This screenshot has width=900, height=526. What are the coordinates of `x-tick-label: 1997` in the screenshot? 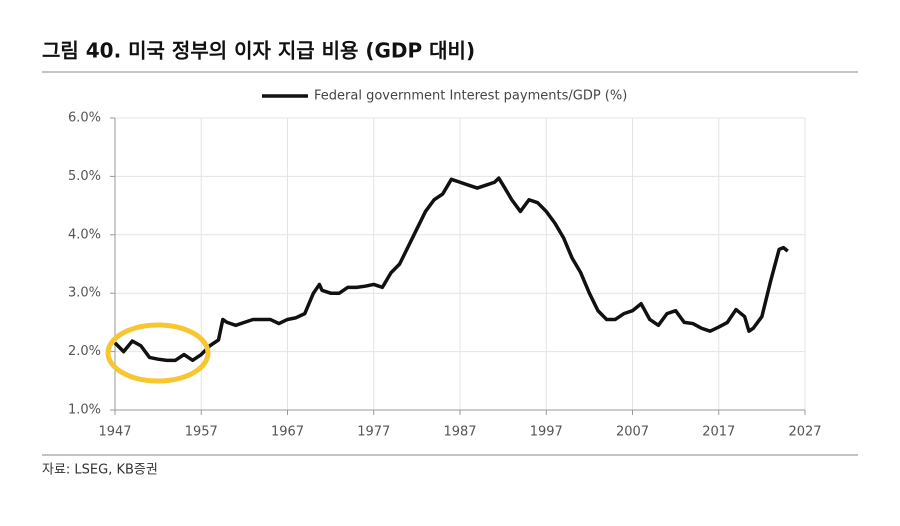 It's located at (546, 432).